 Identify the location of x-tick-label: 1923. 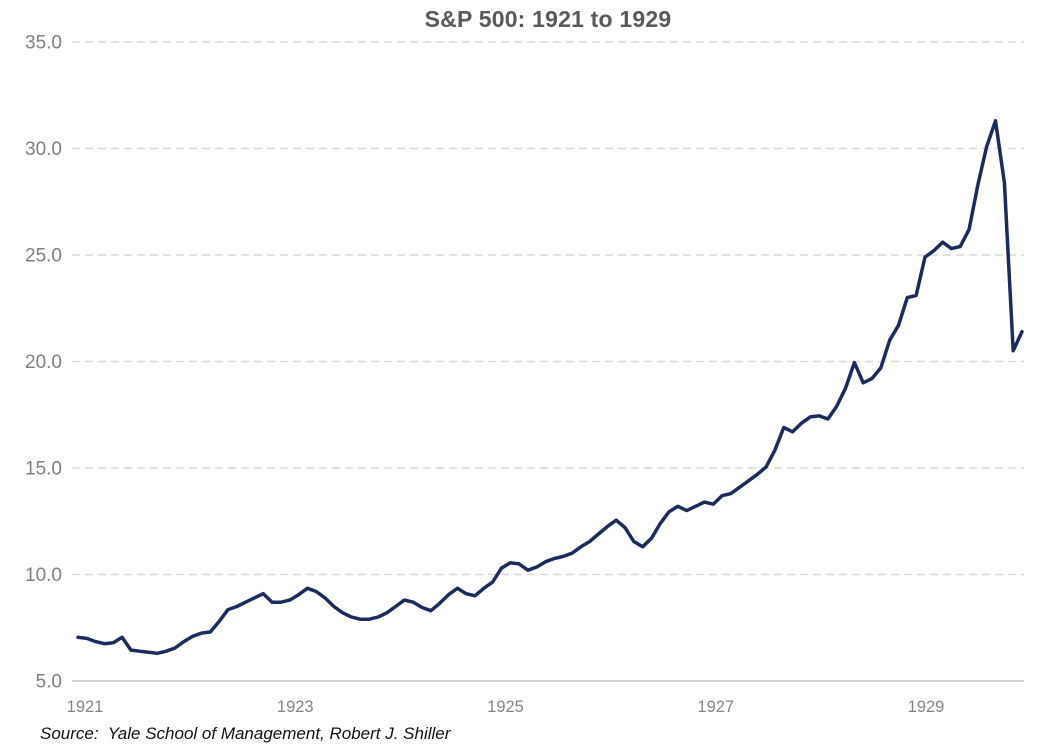
(295, 707).